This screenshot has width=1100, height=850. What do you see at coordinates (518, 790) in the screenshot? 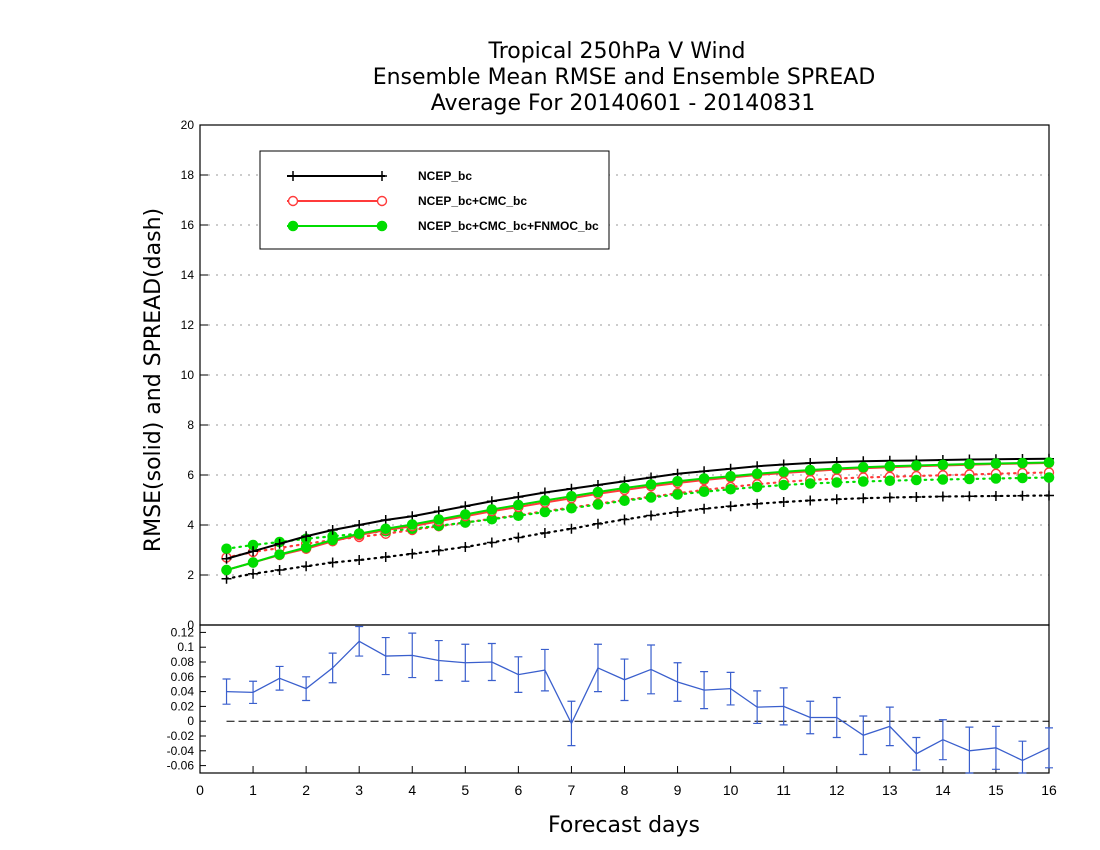
I see `x-tick-label: 6` at bounding box center [518, 790].